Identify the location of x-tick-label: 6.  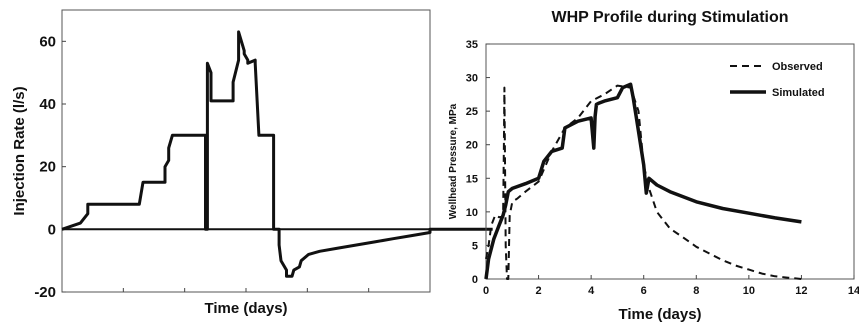
(644, 291).